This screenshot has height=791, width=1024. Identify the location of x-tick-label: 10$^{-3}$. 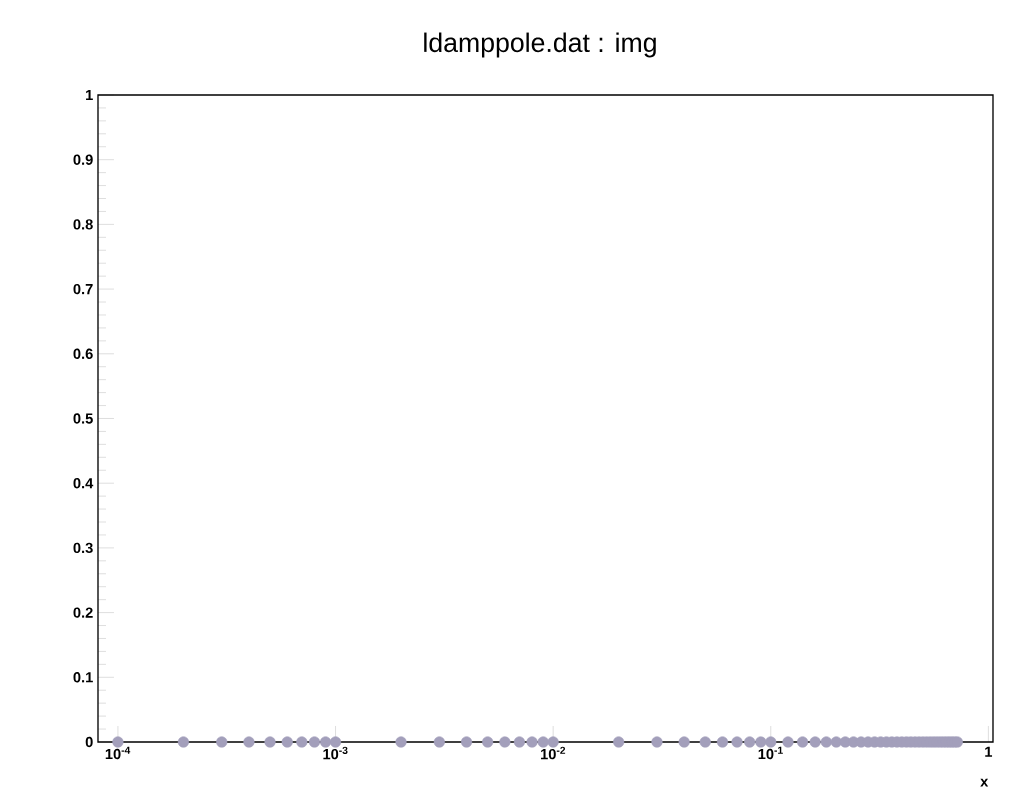
(335, 753).